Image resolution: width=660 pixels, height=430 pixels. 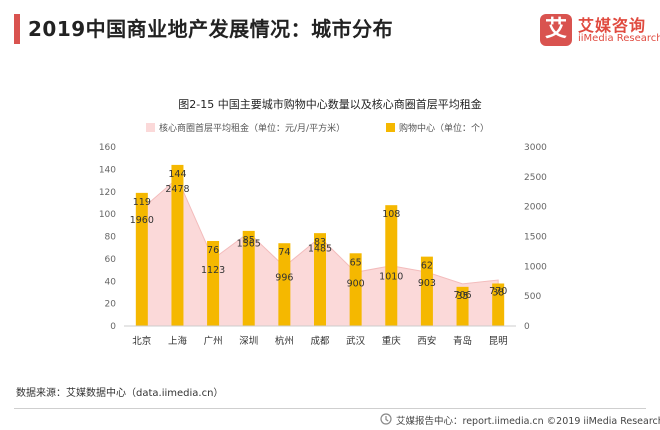 I want to click on rent-value-label: 900, so click(x=356, y=283).